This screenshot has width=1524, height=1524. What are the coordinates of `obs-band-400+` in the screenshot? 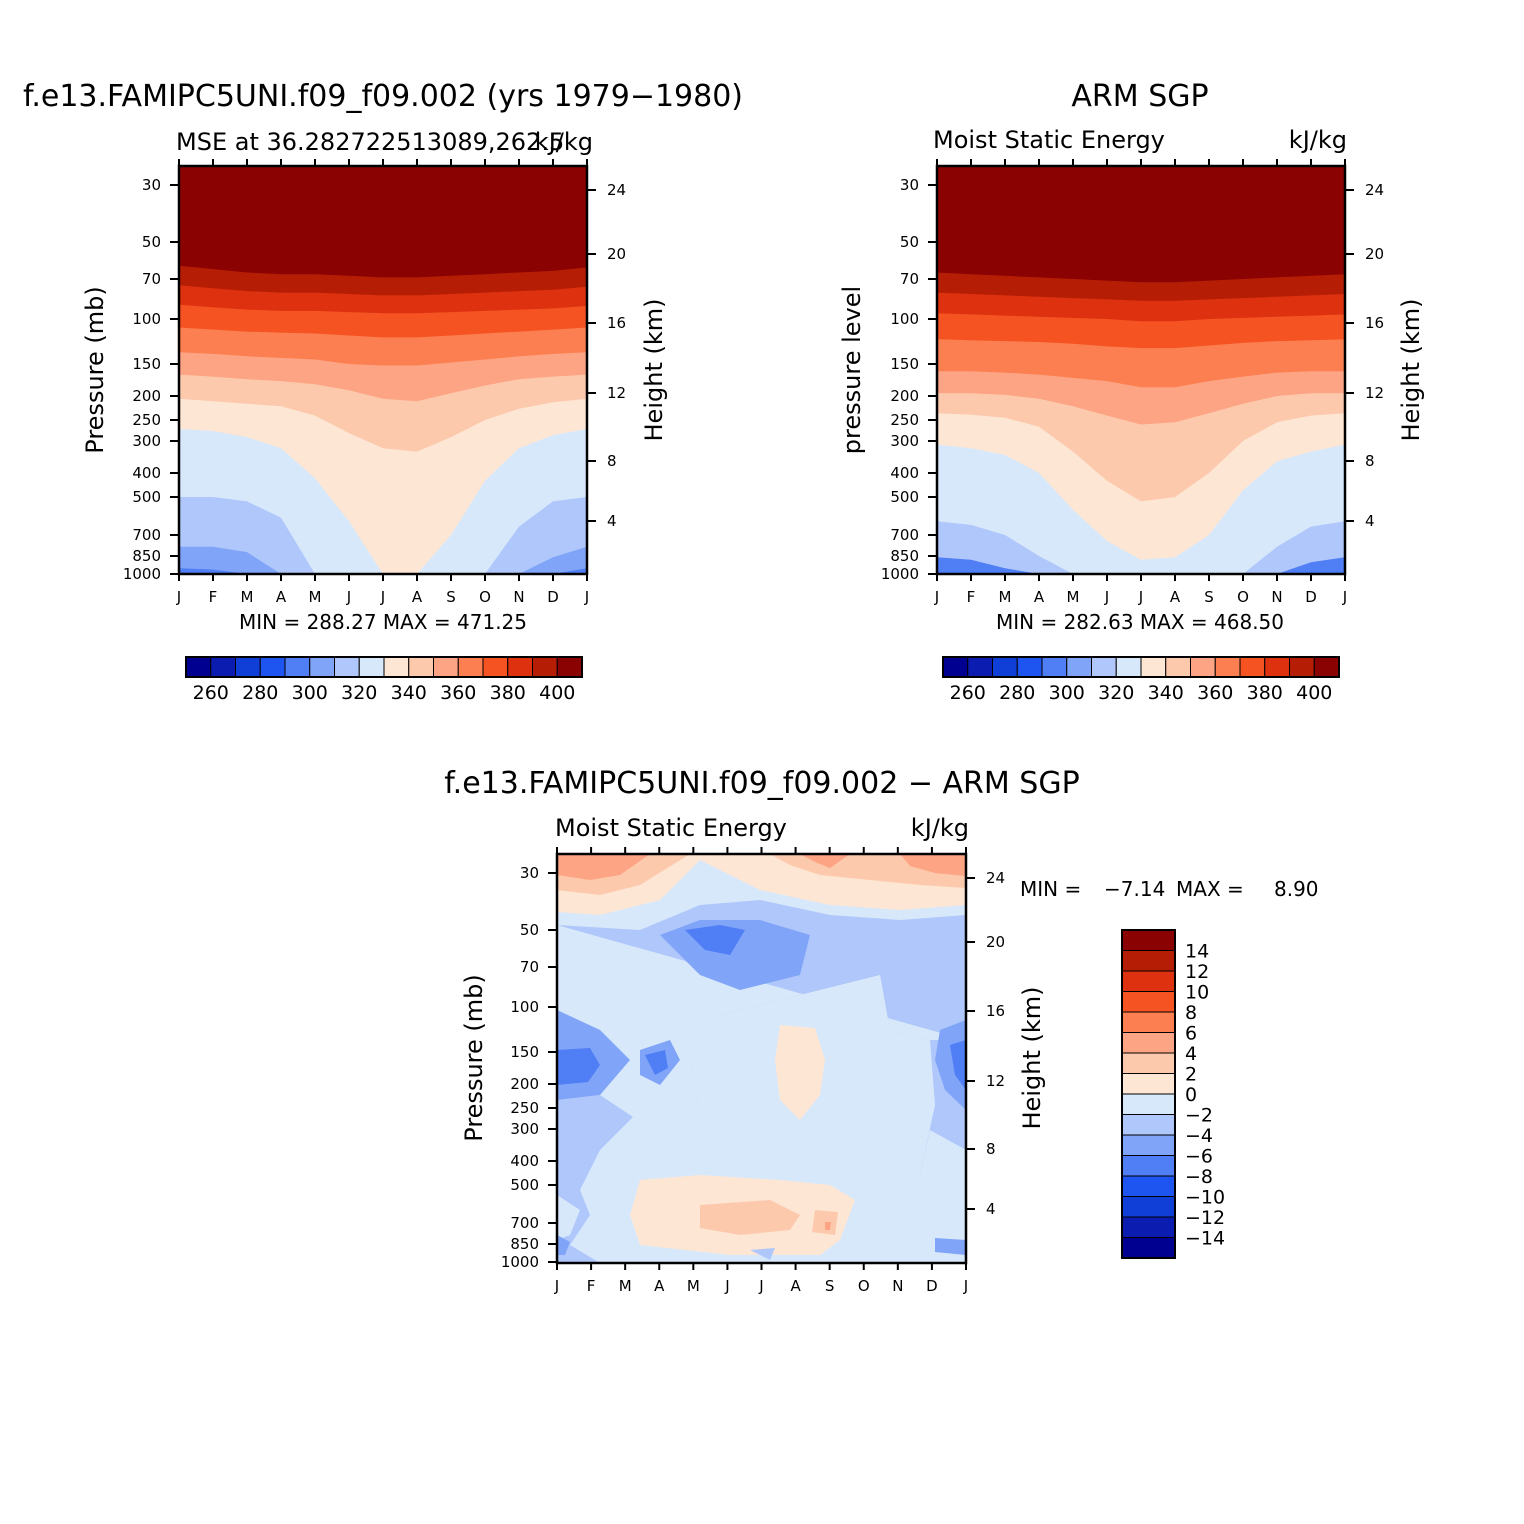 It's located at (1141, 224).